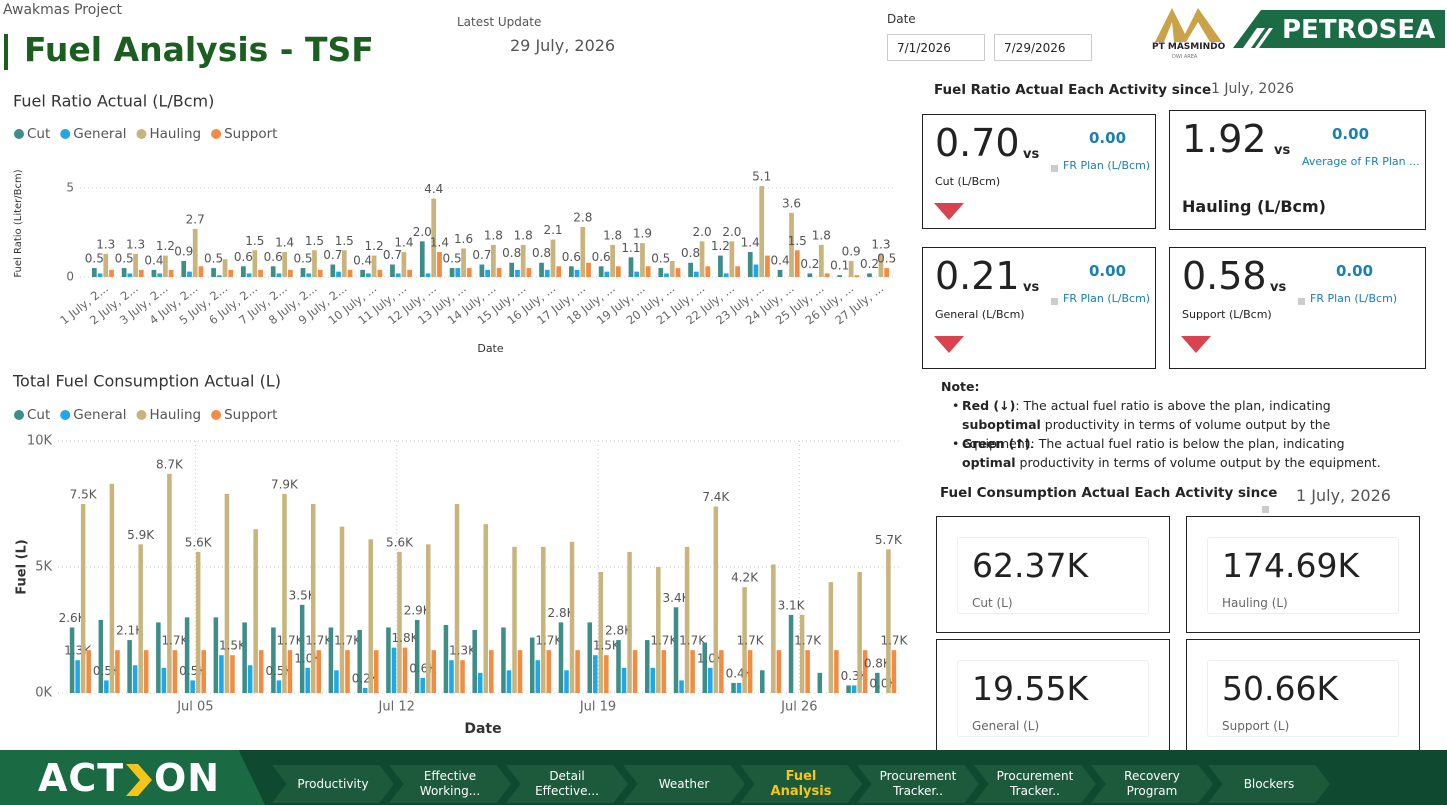 The image size is (1447, 805). What do you see at coordinates (396, 707) in the screenshot?
I see `x-tick-label: Jul 12` at bounding box center [396, 707].